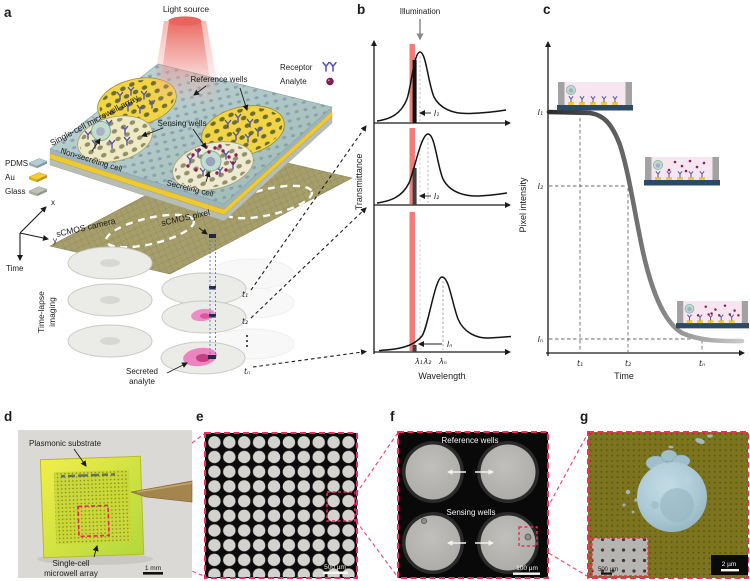 The height and width of the screenshot is (581, 750). What do you see at coordinates (219, 79) in the screenshot?
I see `reference-wells-label: Reference wells` at bounding box center [219, 79].